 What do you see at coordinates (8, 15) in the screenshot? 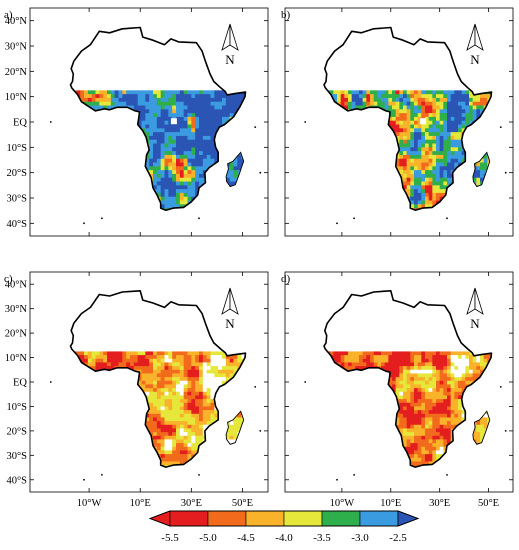
I see `panel-label: a)` at bounding box center [8, 15].